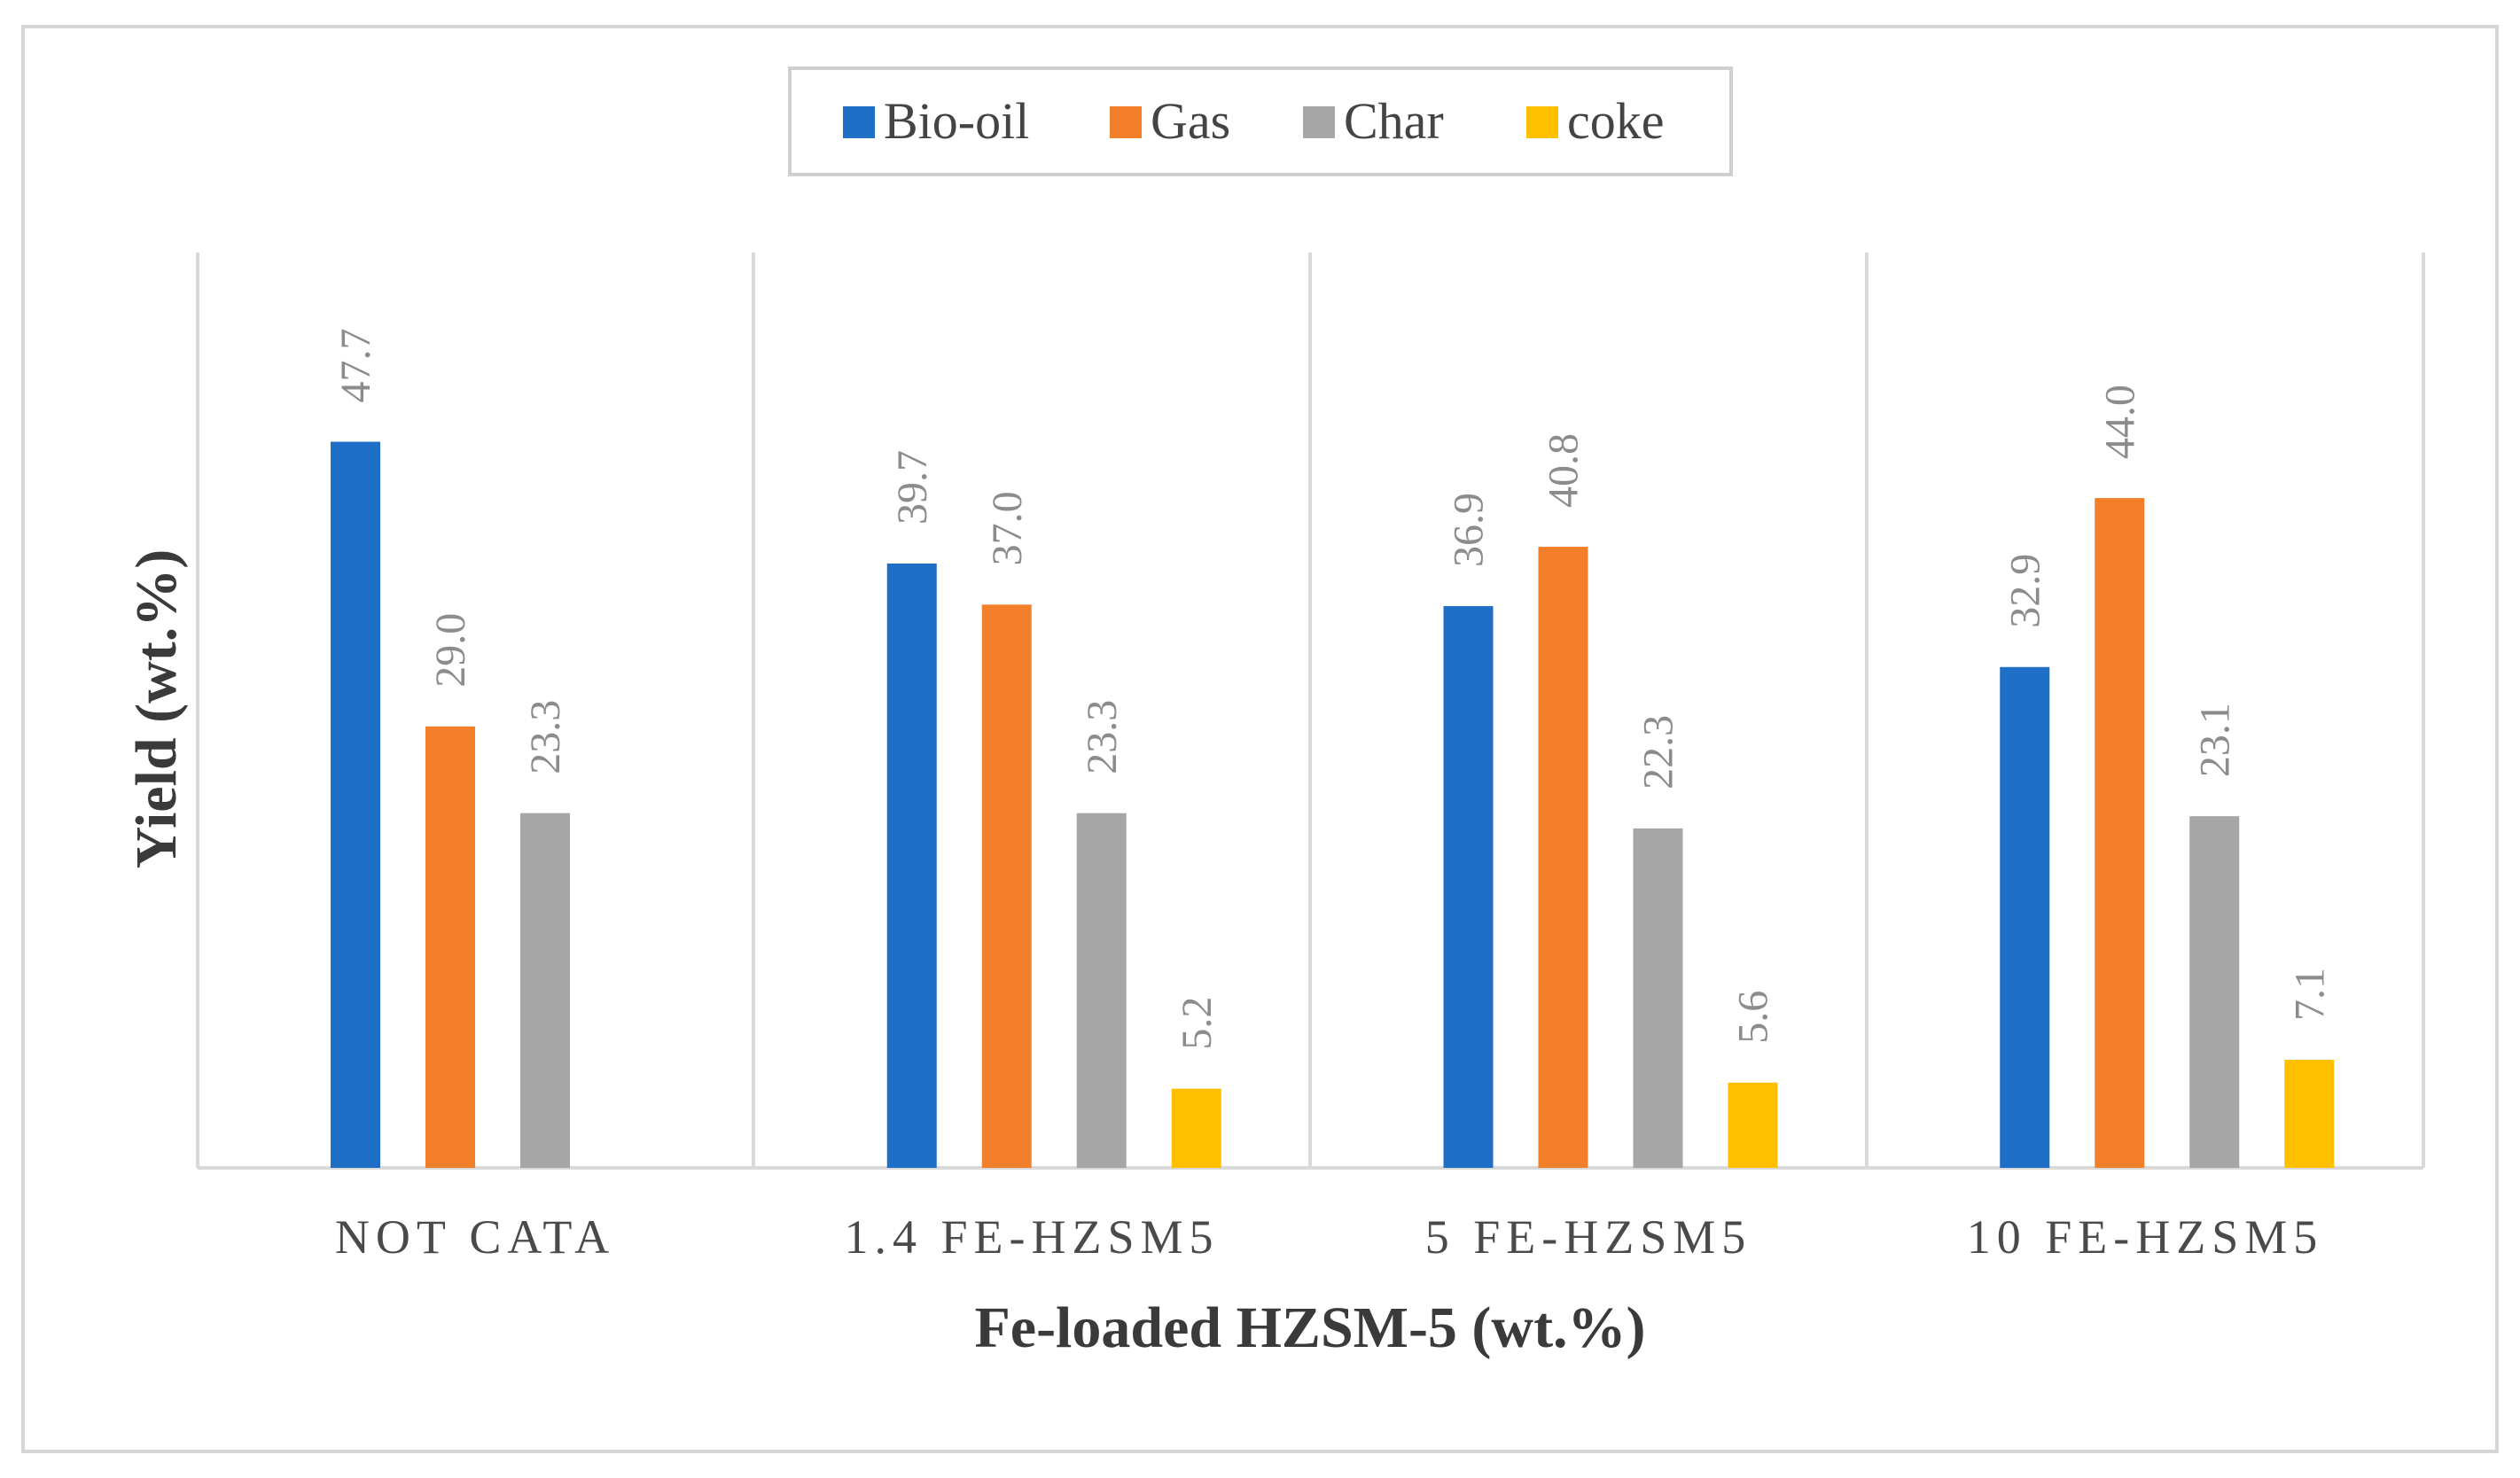 The width and height of the screenshot is (2520, 1478). I want to click on bar-char-5-fe-hzsm5, so click(1658, 998).